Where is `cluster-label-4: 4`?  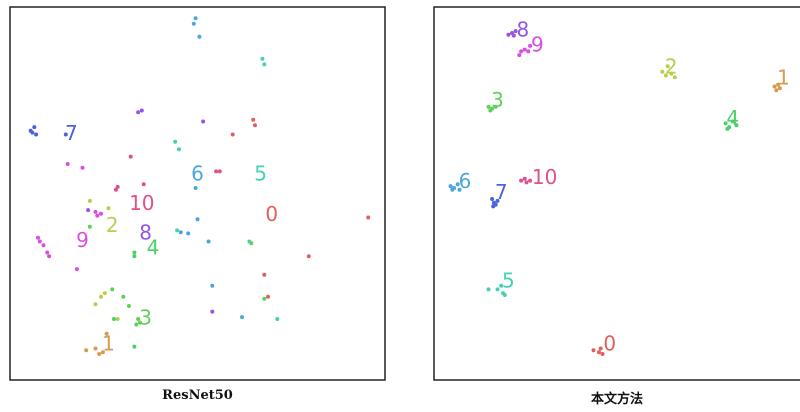 cluster-label-4: 4 is located at coordinates (732, 118).